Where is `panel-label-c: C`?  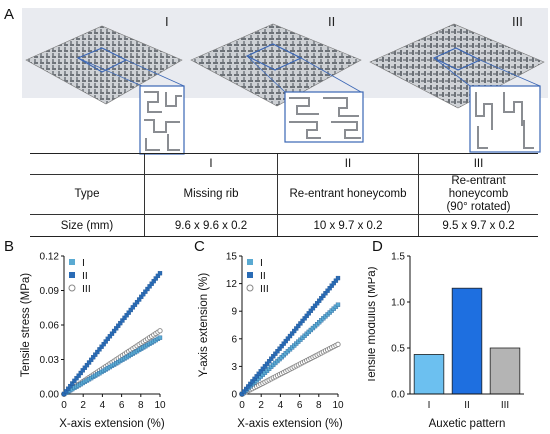
panel-label-c: C is located at coordinates (199, 246).